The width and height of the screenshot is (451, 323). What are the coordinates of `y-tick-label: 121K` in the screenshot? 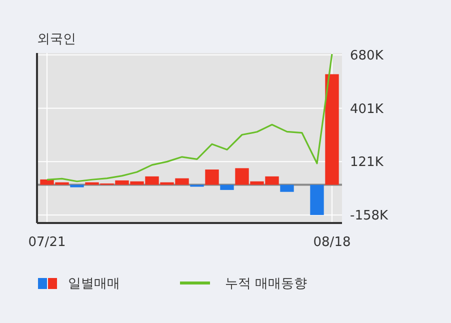 It's located at (367, 162).